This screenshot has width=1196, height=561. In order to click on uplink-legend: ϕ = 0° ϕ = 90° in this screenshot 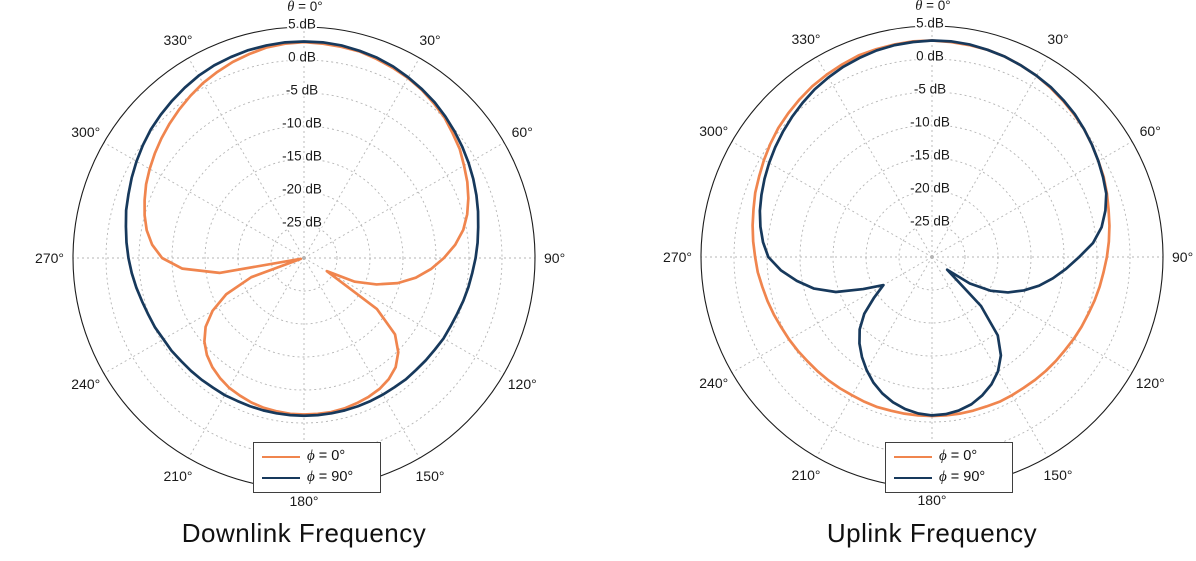, I will do `click(949, 467)`.